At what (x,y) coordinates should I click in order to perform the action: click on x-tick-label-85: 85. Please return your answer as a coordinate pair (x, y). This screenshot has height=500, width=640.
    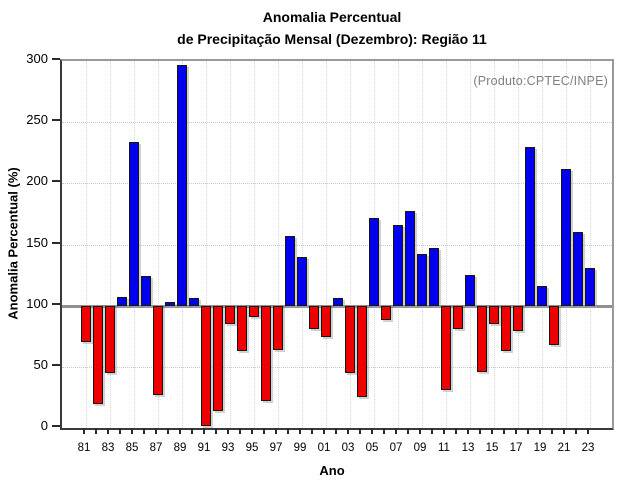
    Looking at the image, I should click on (132, 448).